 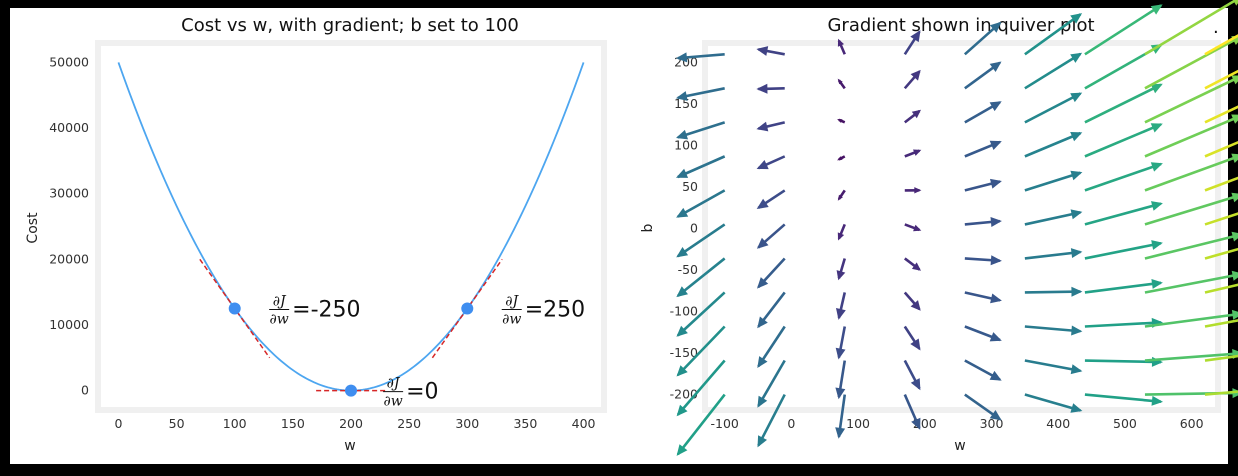 I want to click on quiver-y-tick-label: 100, so click(x=686, y=145).